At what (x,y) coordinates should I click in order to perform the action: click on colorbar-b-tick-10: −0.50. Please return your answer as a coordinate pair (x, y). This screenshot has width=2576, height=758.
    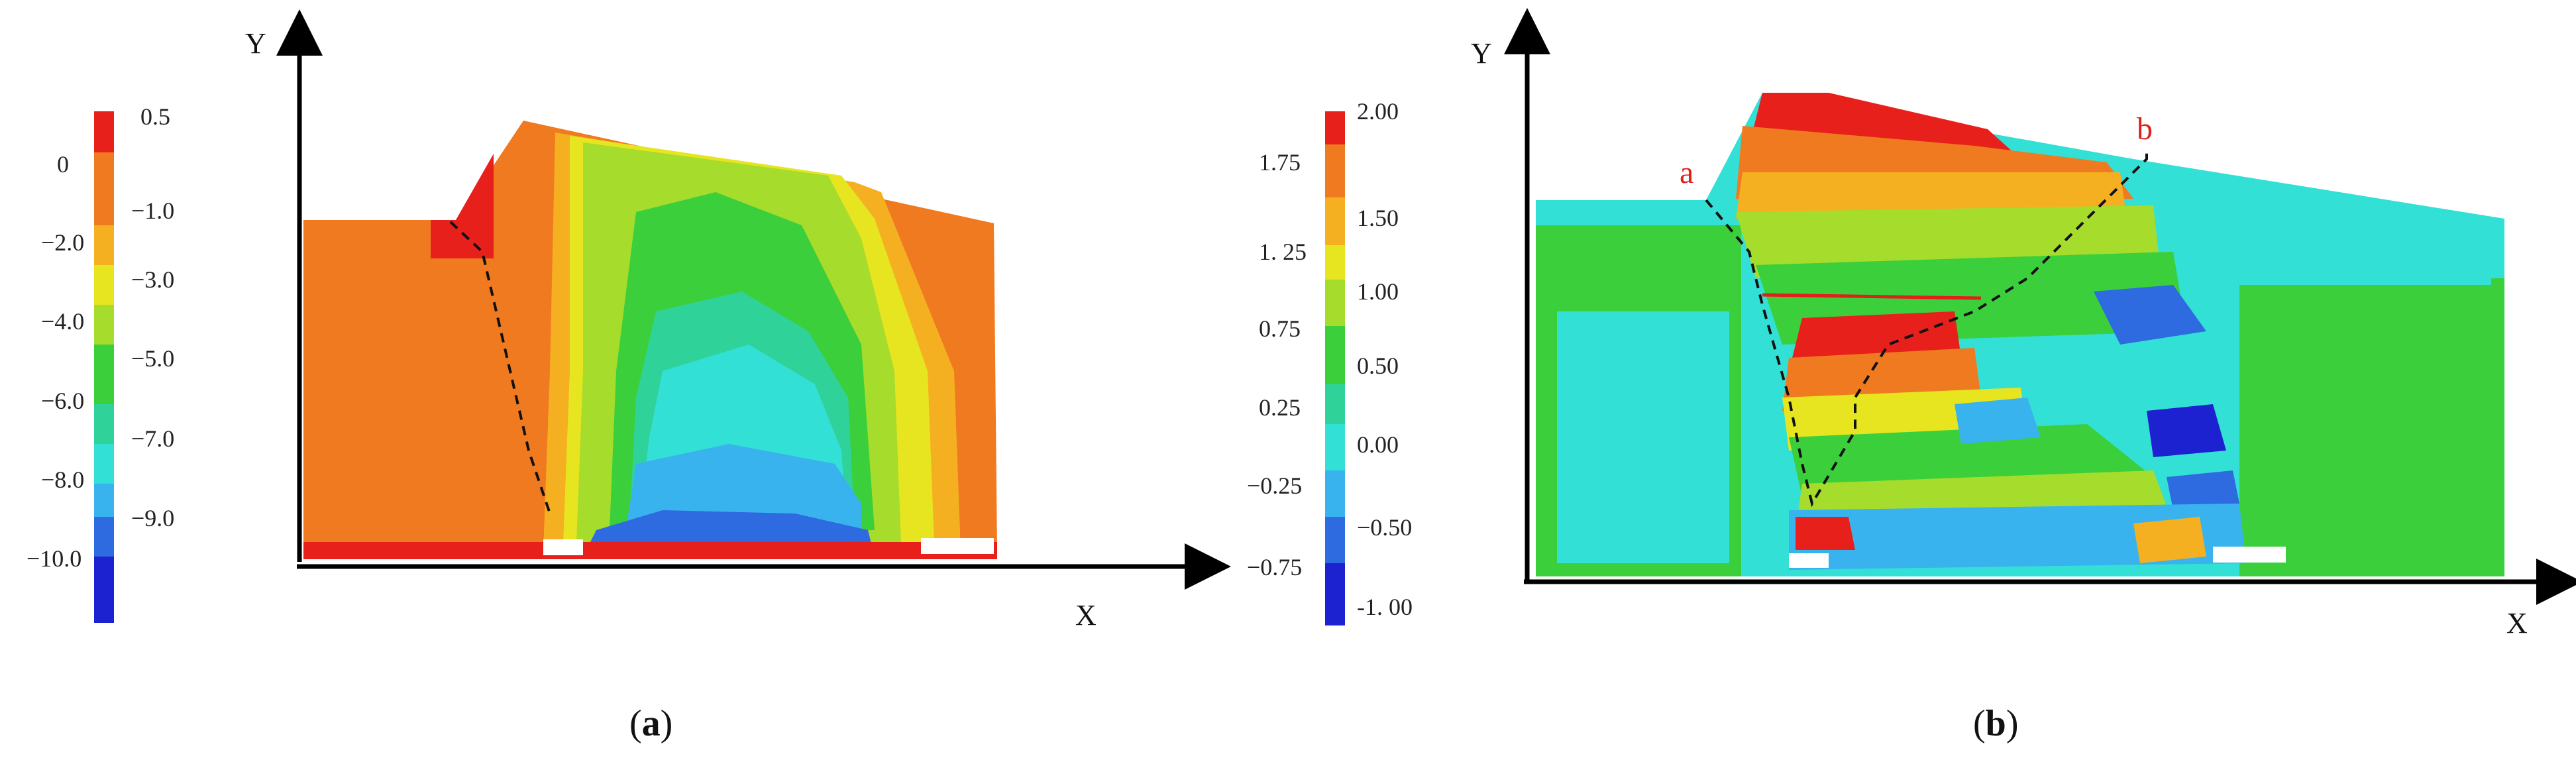
    Looking at the image, I should click on (1384, 527).